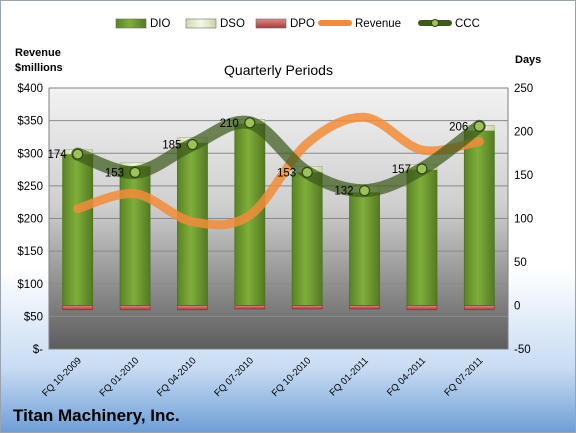 Image resolution: width=576 pixels, height=433 pixels. Describe the element at coordinates (522, 350) in the screenshot. I see `right-tick-label: -50` at that location.